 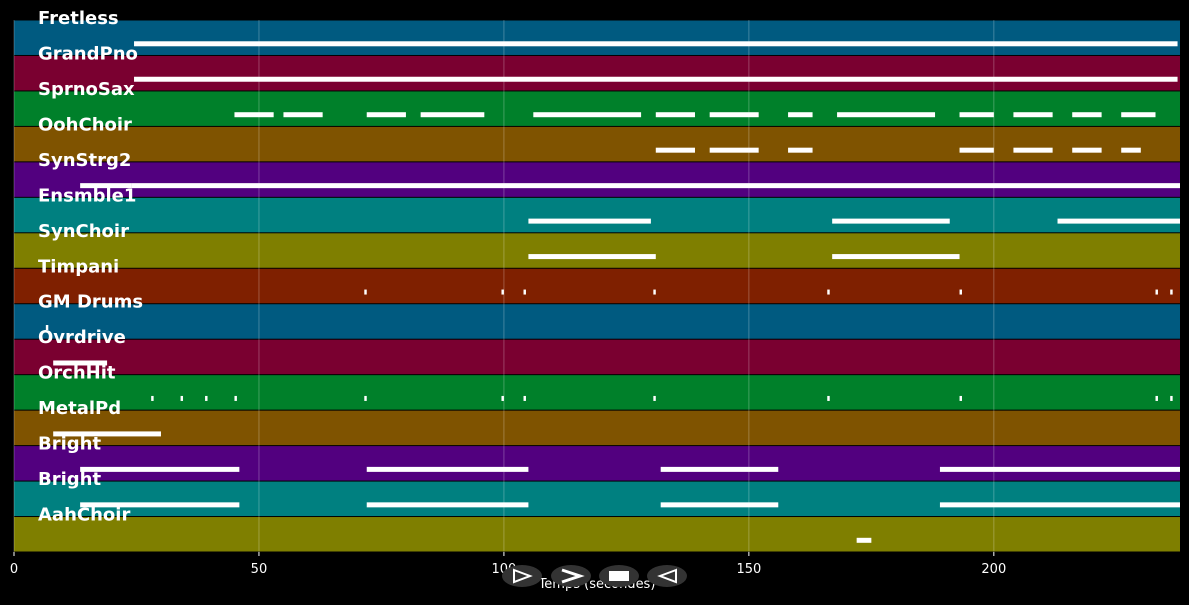 What do you see at coordinates (619, 576) in the screenshot?
I see `stop-button` at bounding box center [619, 576].